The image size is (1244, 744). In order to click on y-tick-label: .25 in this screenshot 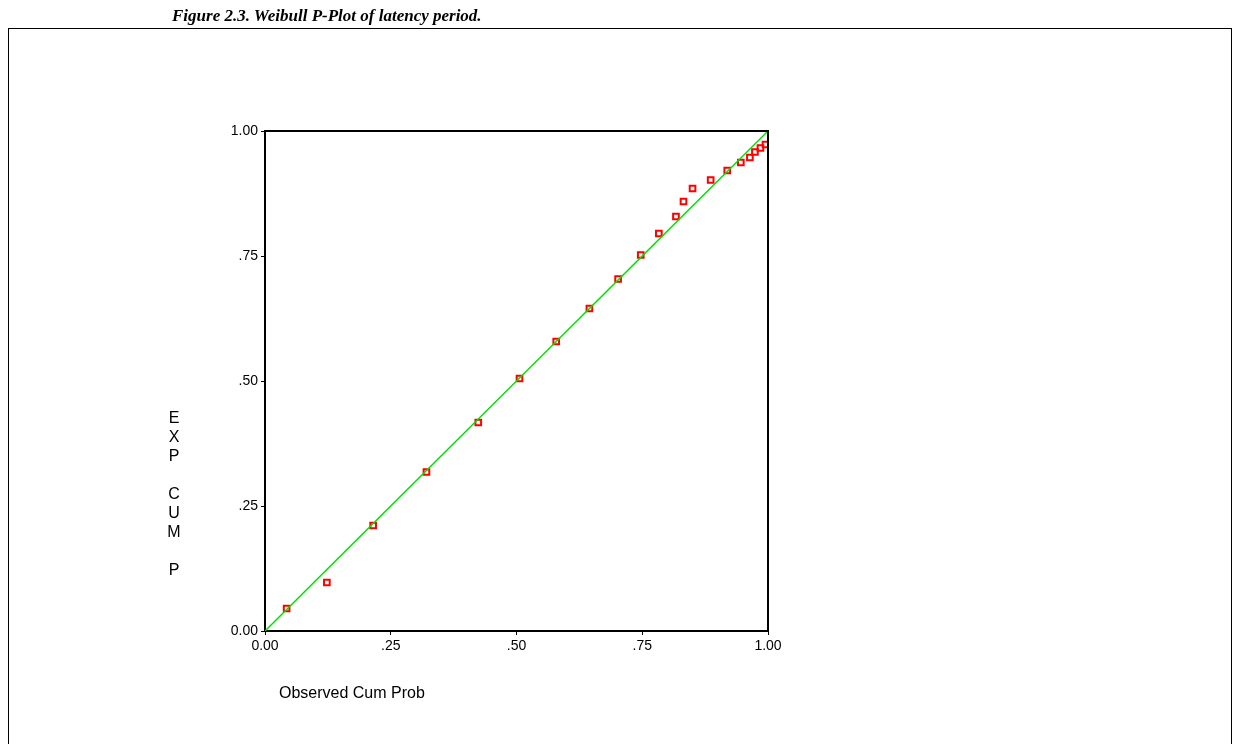, I will do `click(248, 504)`.